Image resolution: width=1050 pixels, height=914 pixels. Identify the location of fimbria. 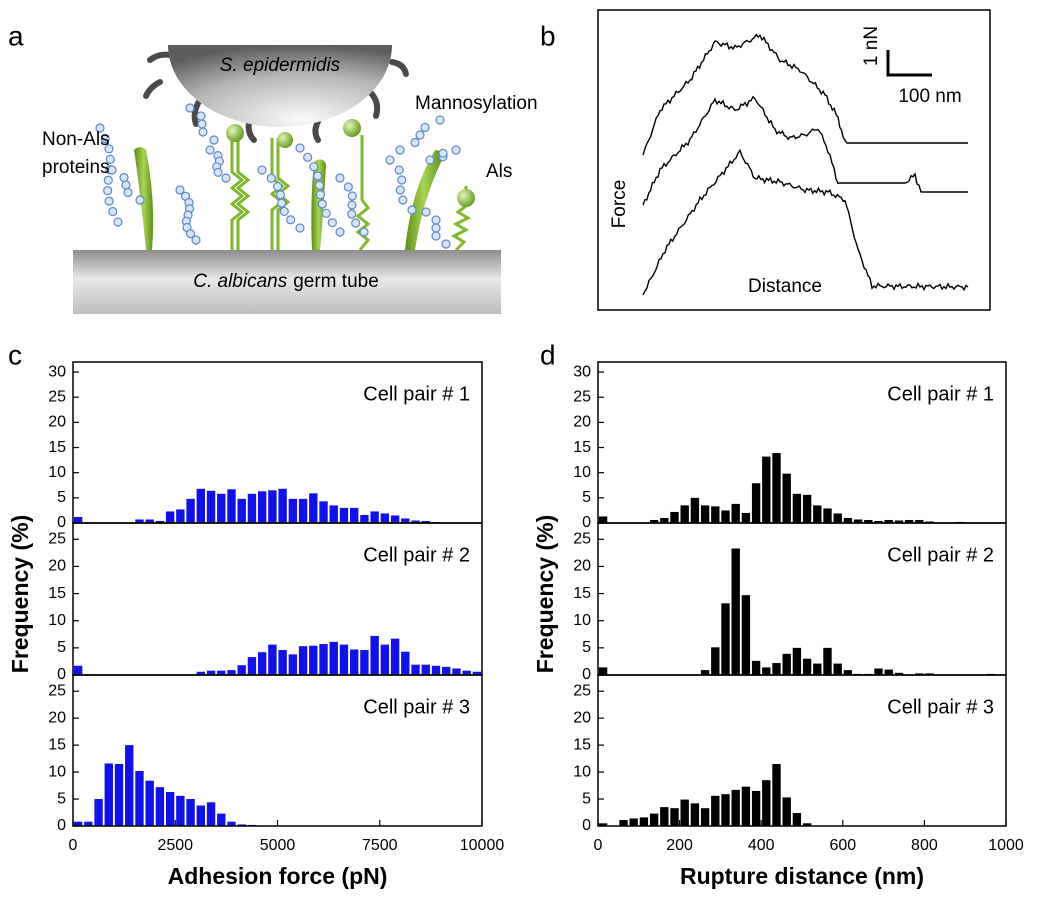
(399, 68).